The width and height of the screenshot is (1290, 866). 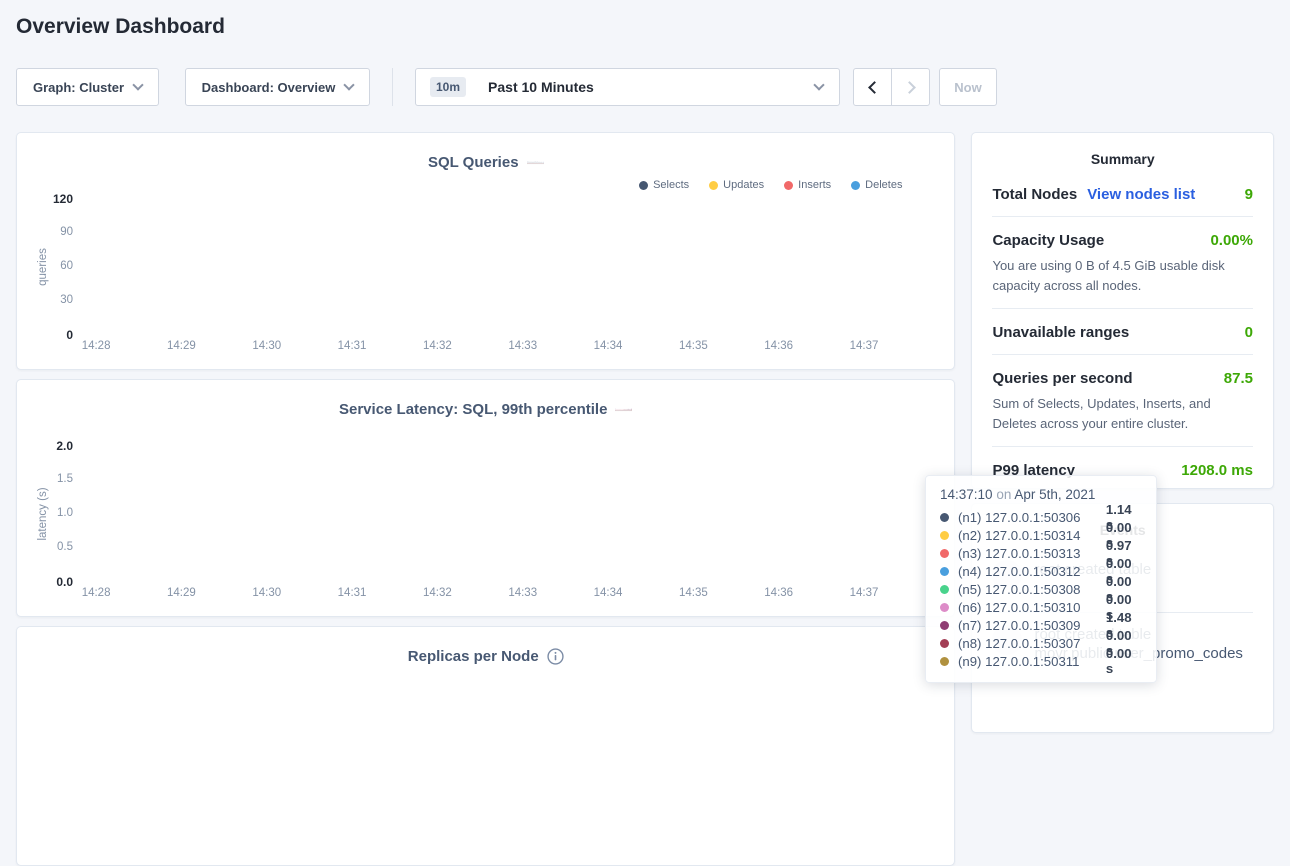 What do you see at coordinates (1217, 470) in the screenshot?
I see `summary-row-value: 1208.0 ms` at bounding box center [1217, 470].